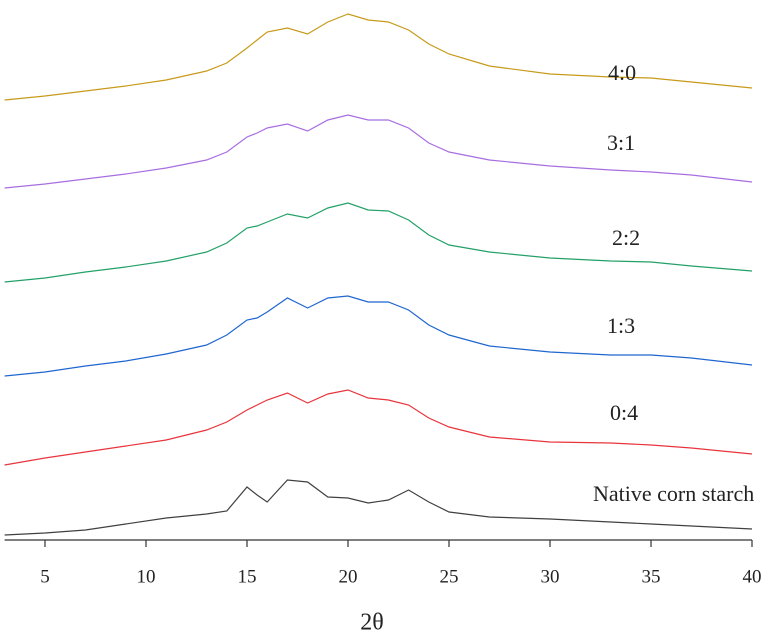 Image resolution: width=772 pixels, height=640 pixels. What do you see at coordinates (626, 237) in the screenshot?
I see `series-label: 2:2` at bounding box center [626, 237].